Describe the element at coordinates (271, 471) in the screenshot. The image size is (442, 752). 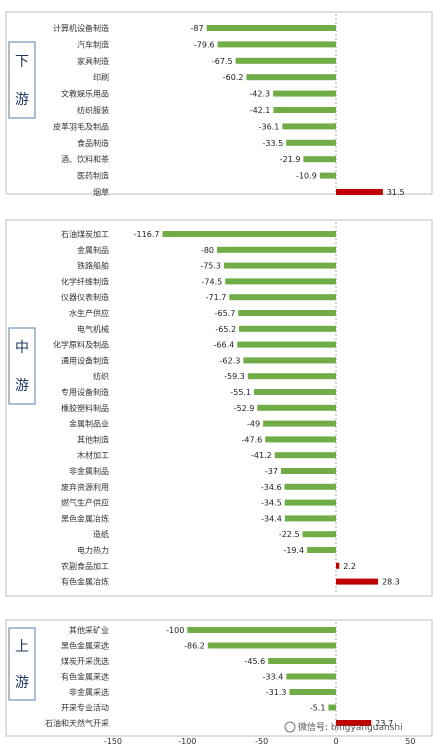
I see `value-label: -37` at that location.